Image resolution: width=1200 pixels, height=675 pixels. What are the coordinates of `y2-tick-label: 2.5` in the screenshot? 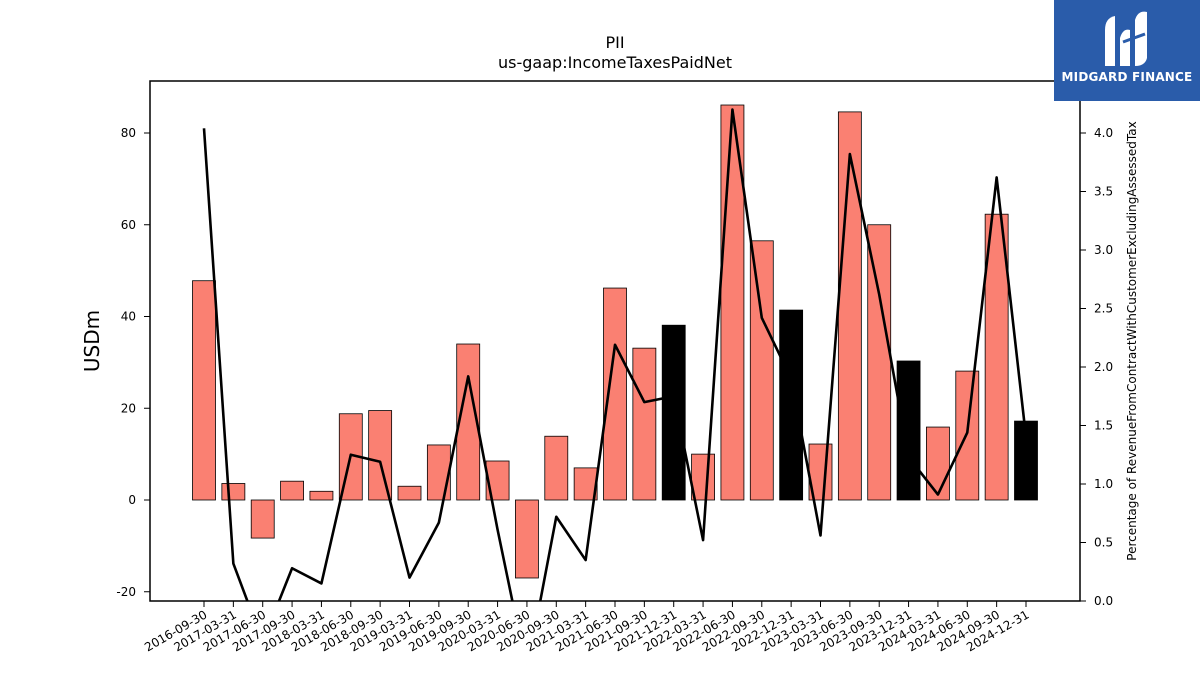 It's located at (1103, 309).